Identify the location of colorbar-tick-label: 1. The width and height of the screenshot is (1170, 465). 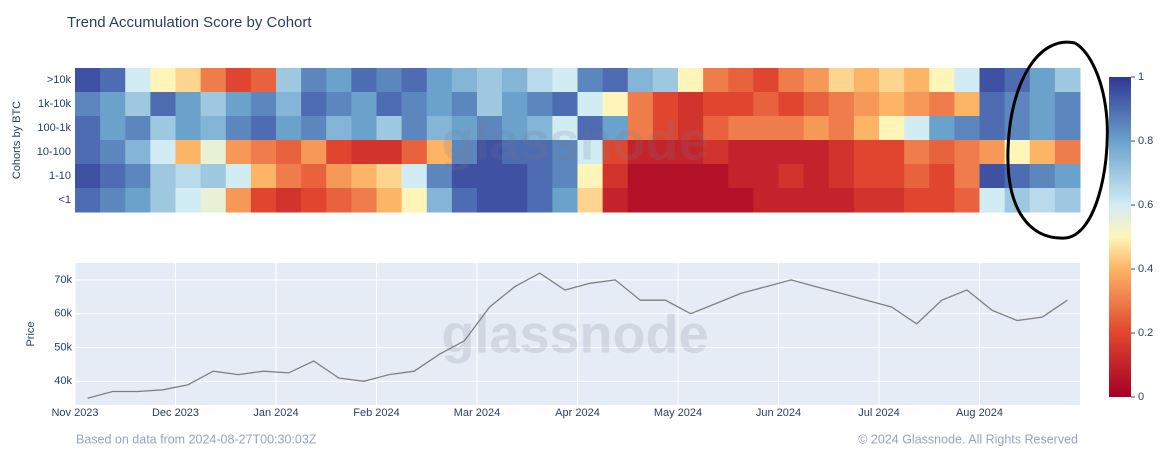
(1141, 77).